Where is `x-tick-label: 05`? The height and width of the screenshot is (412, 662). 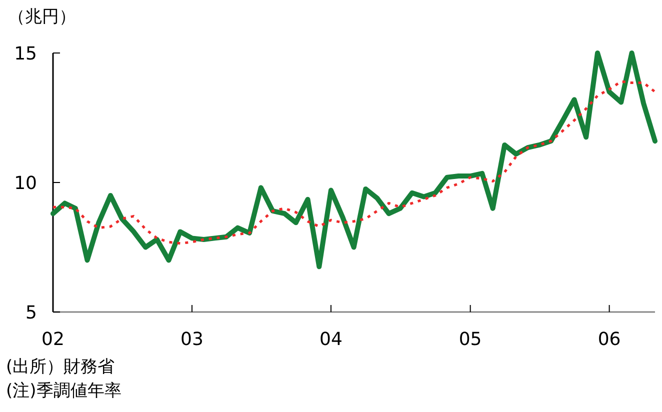 x-tick-label: 05 is located at coordinates (470, 339).